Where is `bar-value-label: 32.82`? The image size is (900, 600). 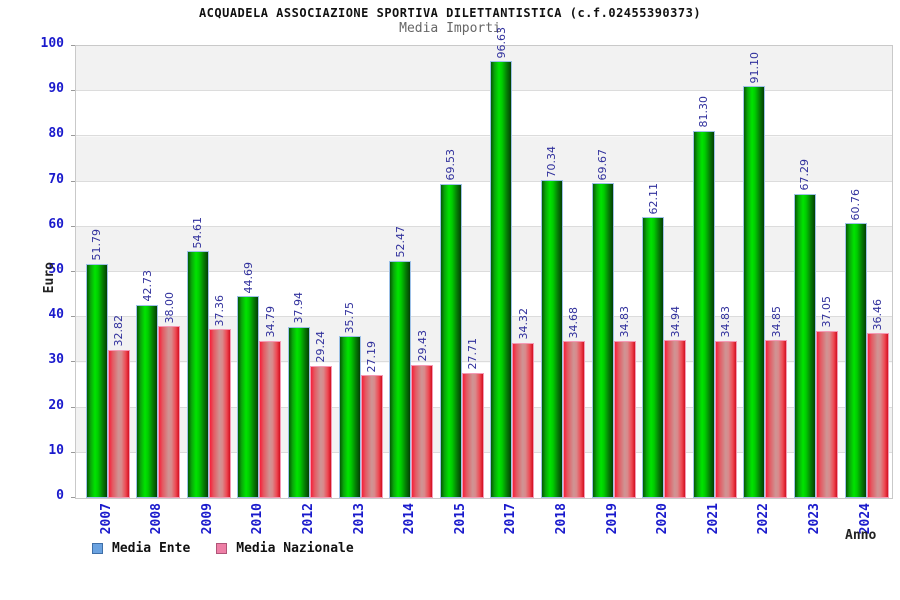 bar-value-label: 32.82 is located at coordinates (118, 331).